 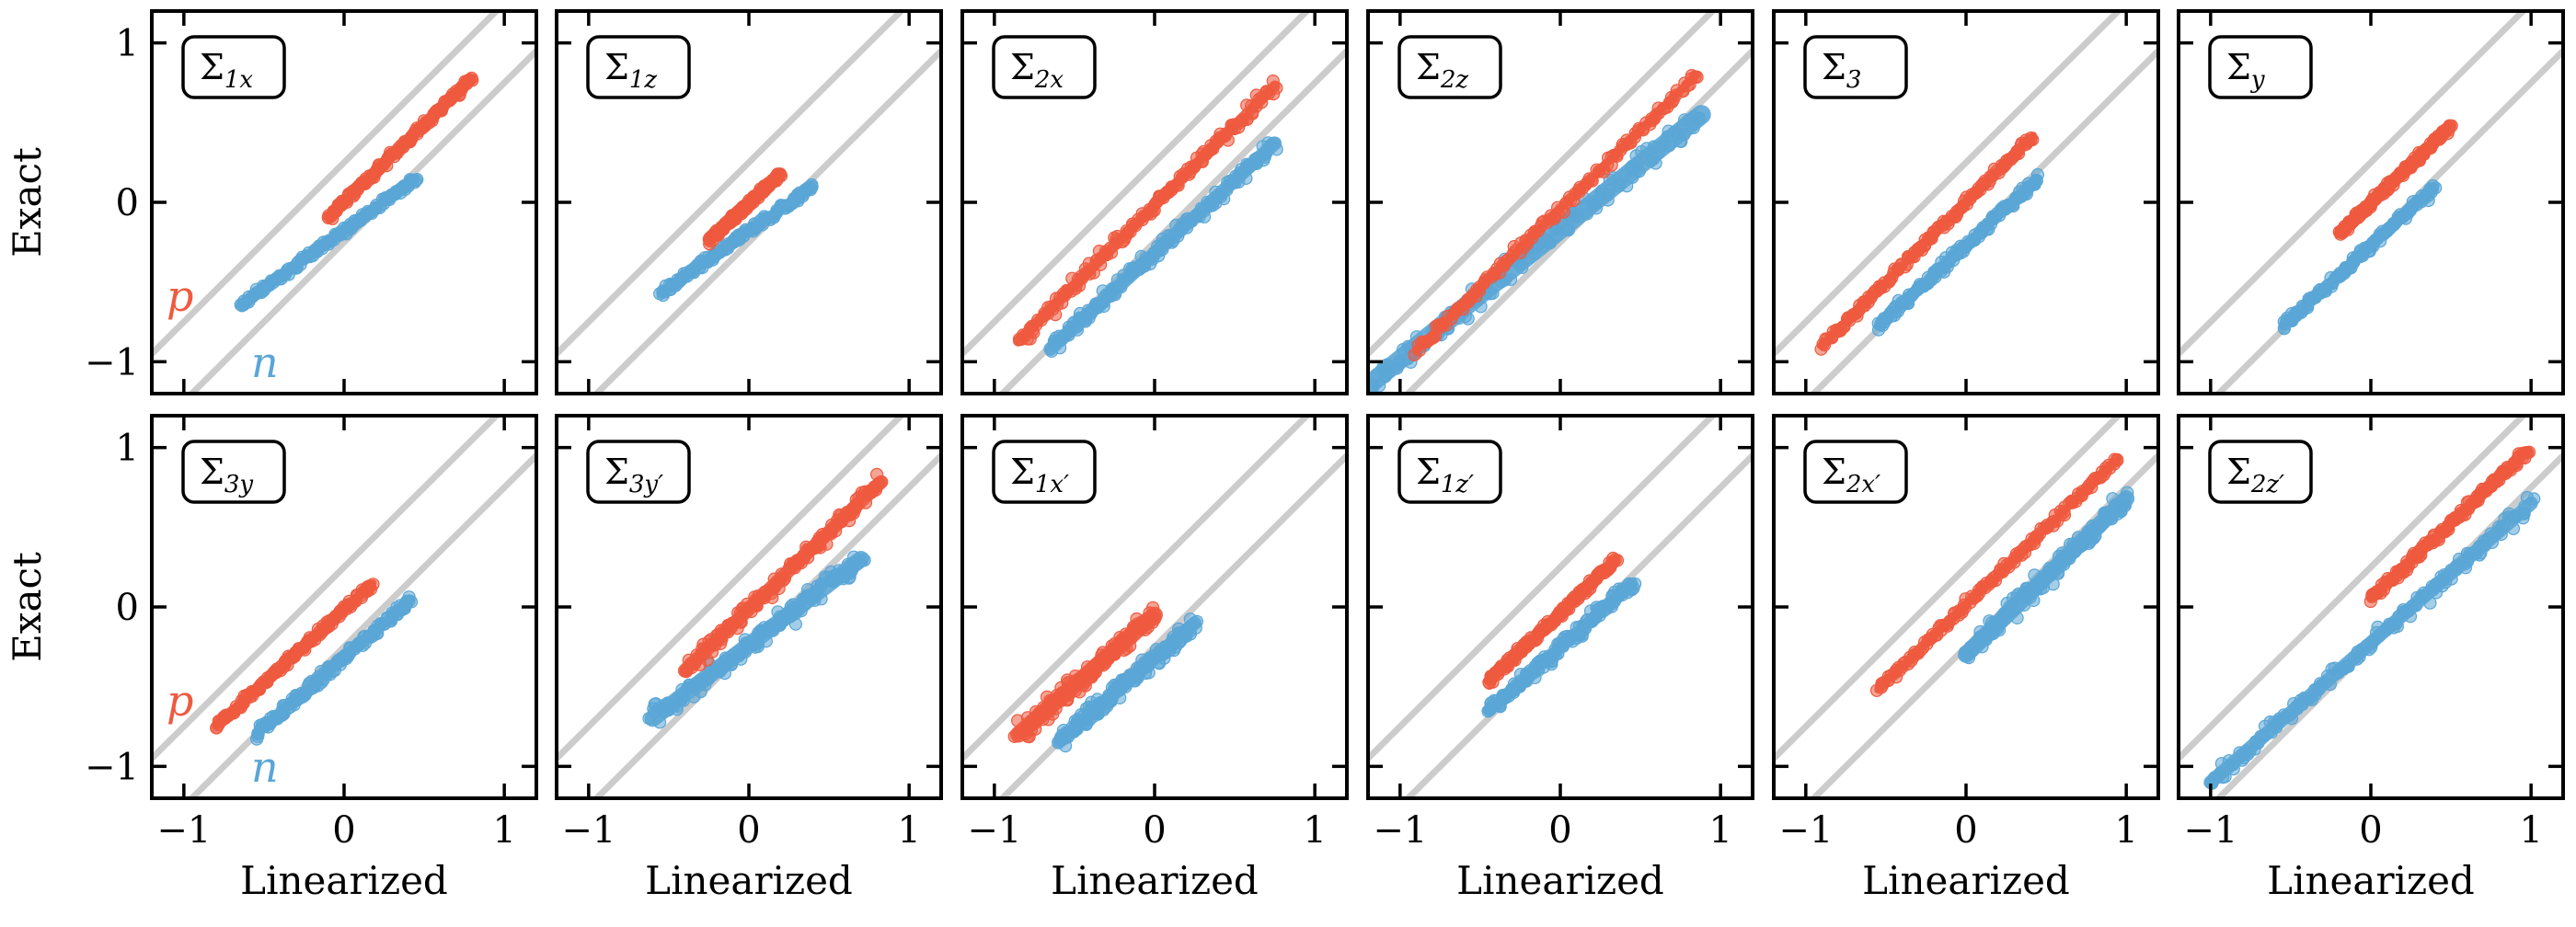 I want to click on panel-title-subscript: 1z, so click(x=643, y=80).